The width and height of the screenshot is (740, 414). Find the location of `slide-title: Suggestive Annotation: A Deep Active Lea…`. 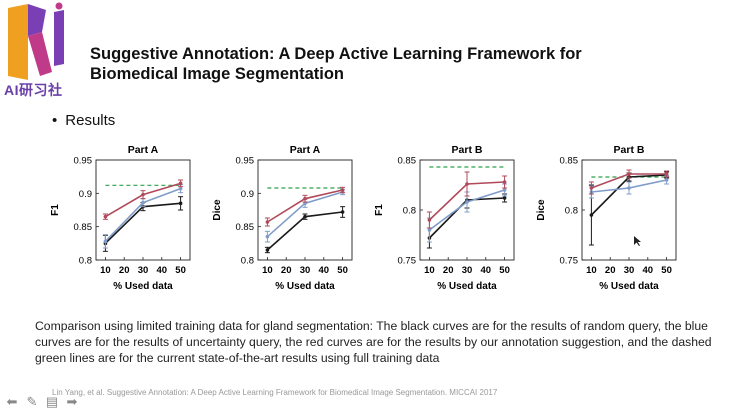

slide-title: Suggestive Annotation: A Deep Active Lea… is located at coordinates (336, 64).